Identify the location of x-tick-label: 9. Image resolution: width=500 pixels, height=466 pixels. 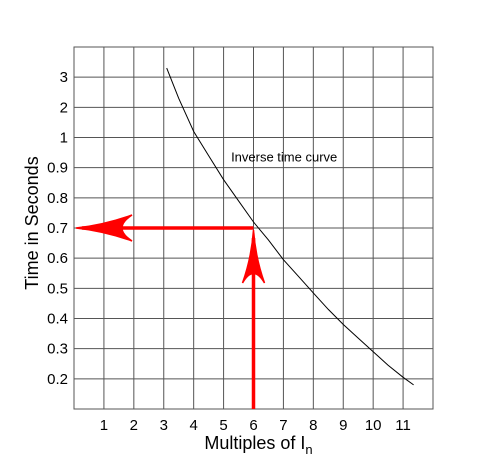
(343, 425).